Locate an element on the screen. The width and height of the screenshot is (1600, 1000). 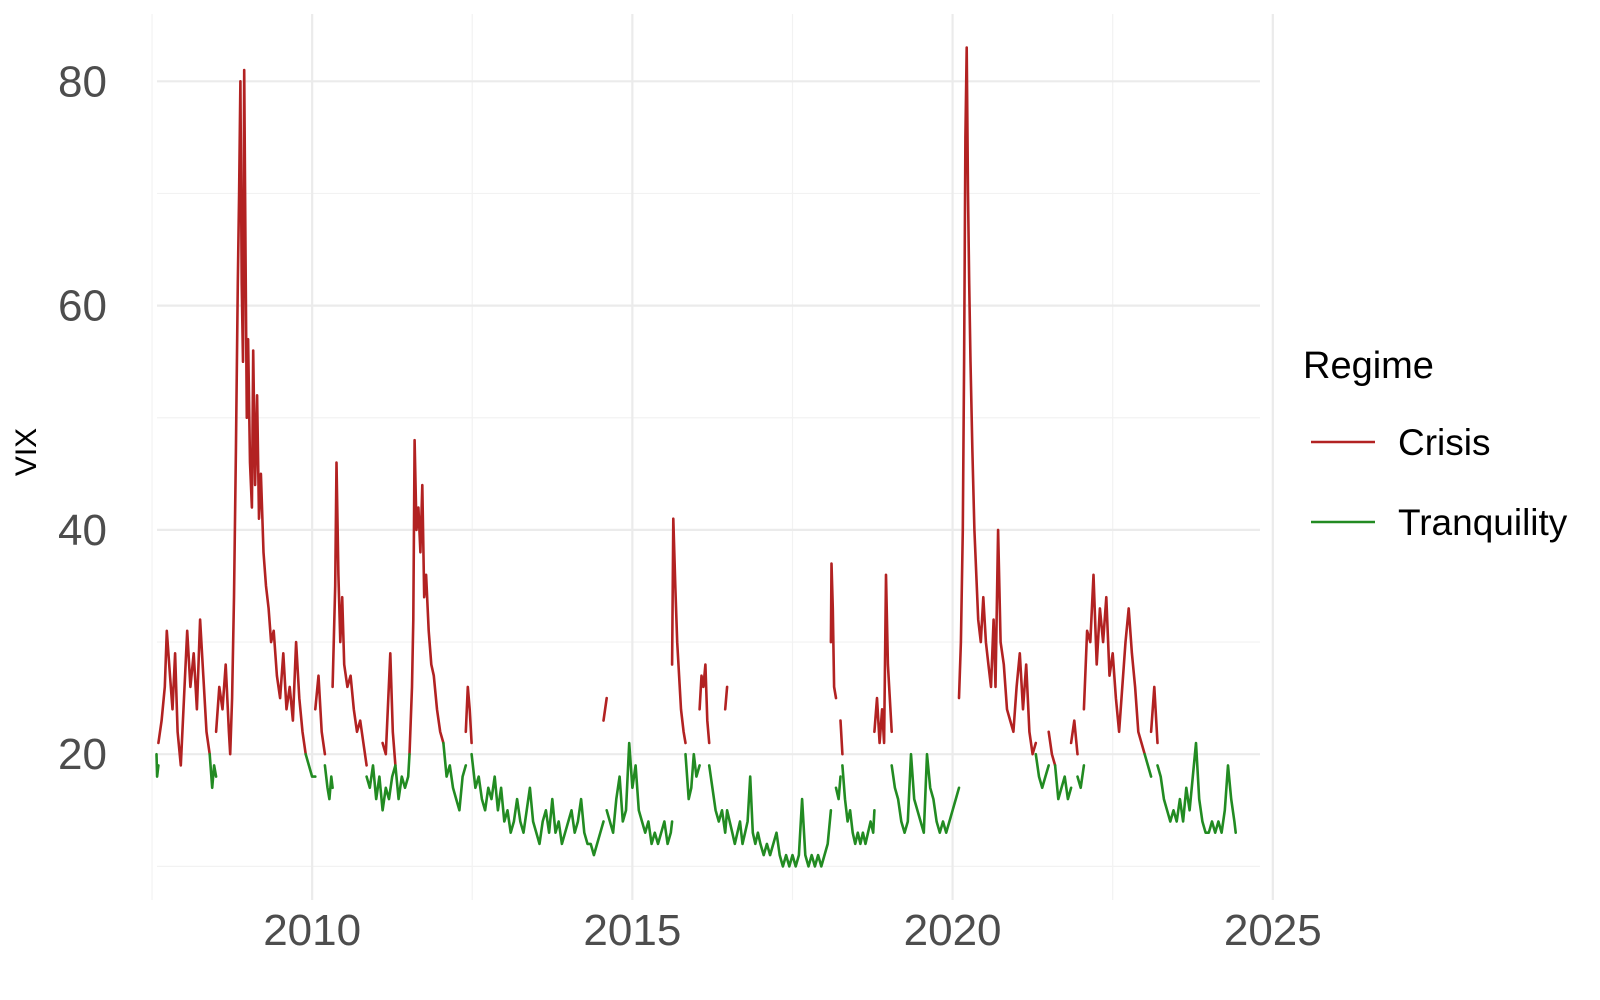
y-axis-tick-labels: 20 40 60 80 is located at coordinates (82, 418).